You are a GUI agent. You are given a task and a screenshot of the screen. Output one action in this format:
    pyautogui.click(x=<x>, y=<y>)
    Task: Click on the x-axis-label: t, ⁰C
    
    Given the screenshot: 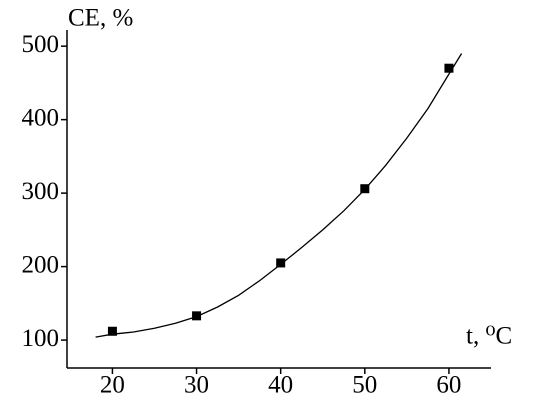 What is the action you would take?
    pyautogui.click(x=489, y=336)
    